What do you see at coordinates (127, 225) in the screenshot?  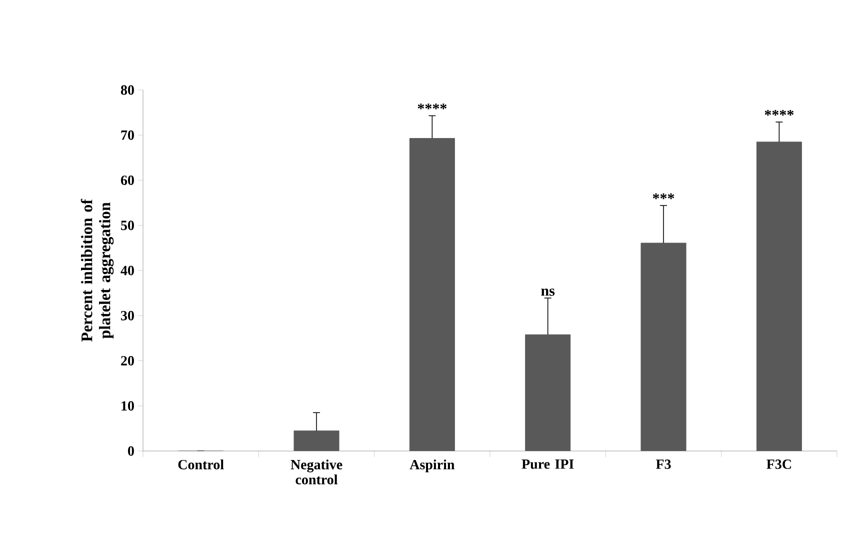 I see `y-tick-label: 50` at bounding box center [127, 225].